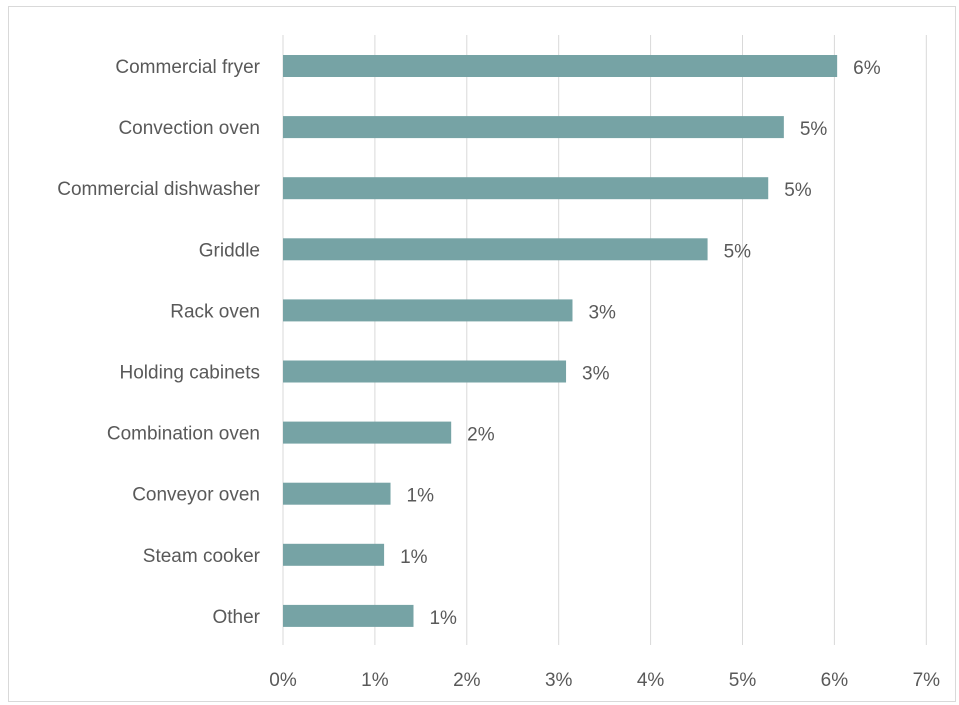  Describe the element at coordinates (604, 680) in the screenshot. I see `x-axis-tick-labels: 0% 1% 2% 3% 4% 5% 6% 7%` at that location.